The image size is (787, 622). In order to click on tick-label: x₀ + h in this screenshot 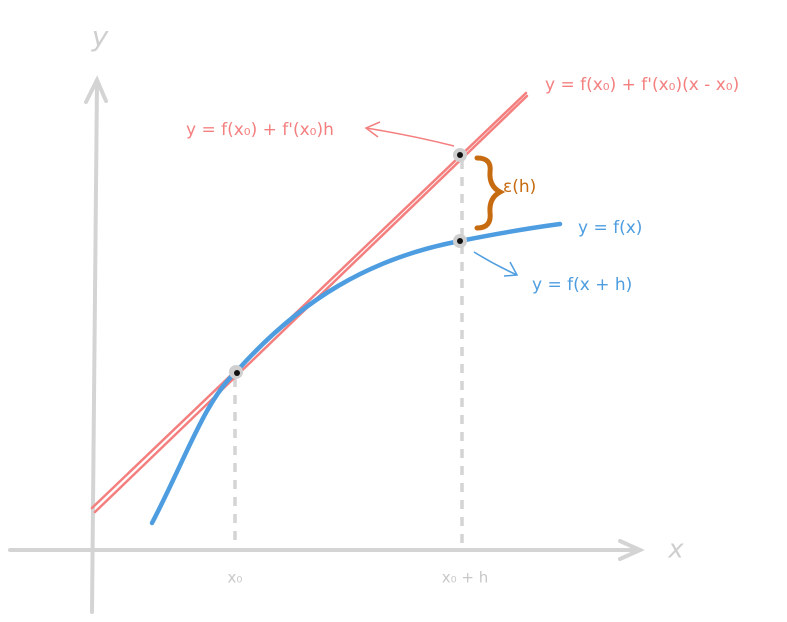, I will do `click(465, 578)`.